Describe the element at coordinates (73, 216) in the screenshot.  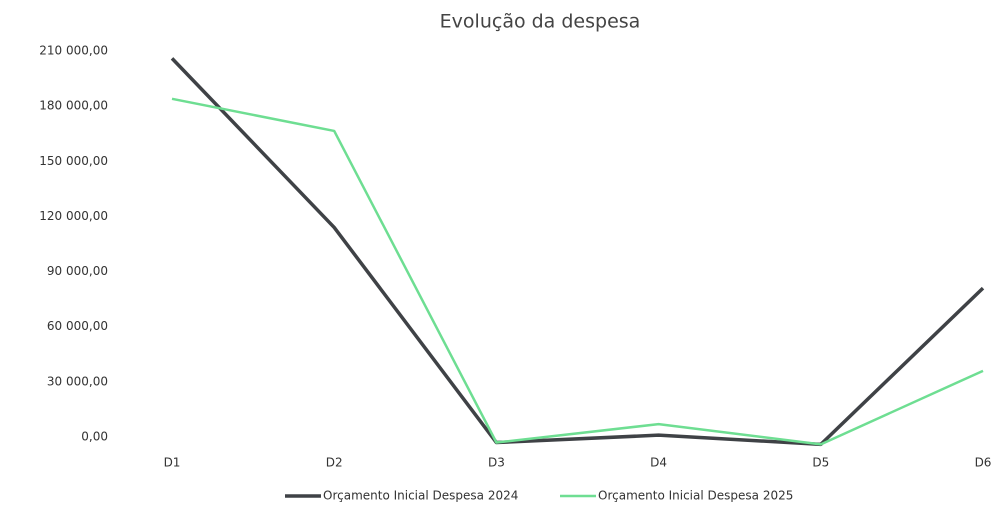
I see `y-tick-label: 120 000,00` at that location.